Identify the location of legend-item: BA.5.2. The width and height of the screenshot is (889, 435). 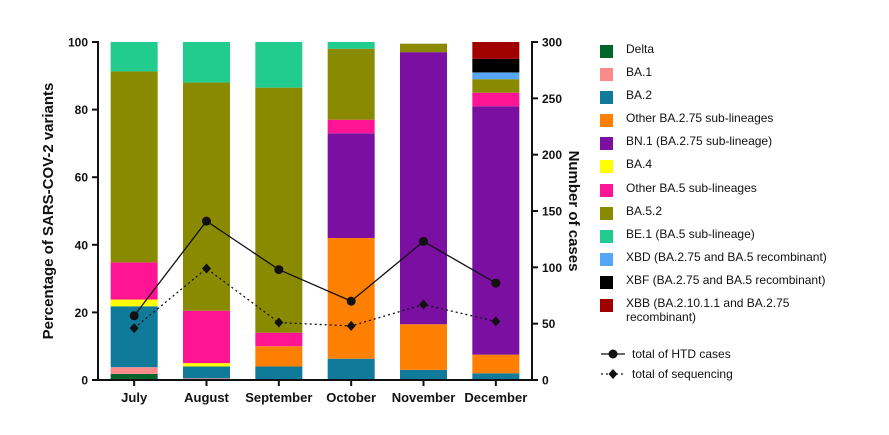
(742, 215).